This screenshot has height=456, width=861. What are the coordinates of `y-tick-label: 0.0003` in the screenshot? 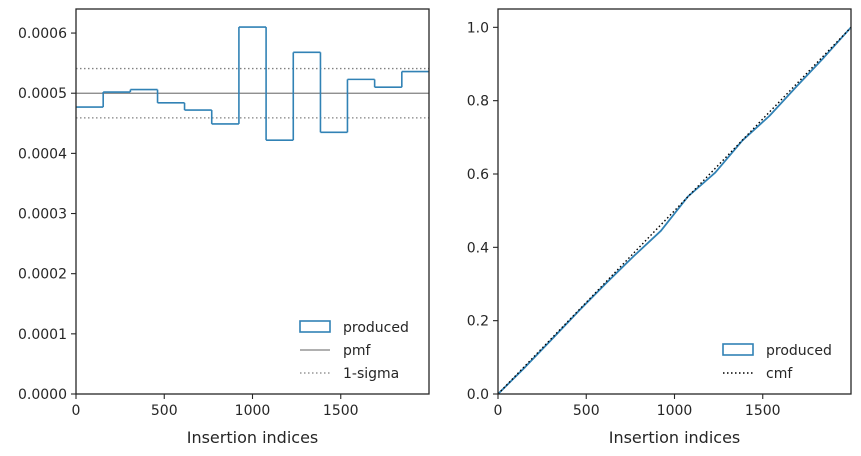 It's located at (42, 215).